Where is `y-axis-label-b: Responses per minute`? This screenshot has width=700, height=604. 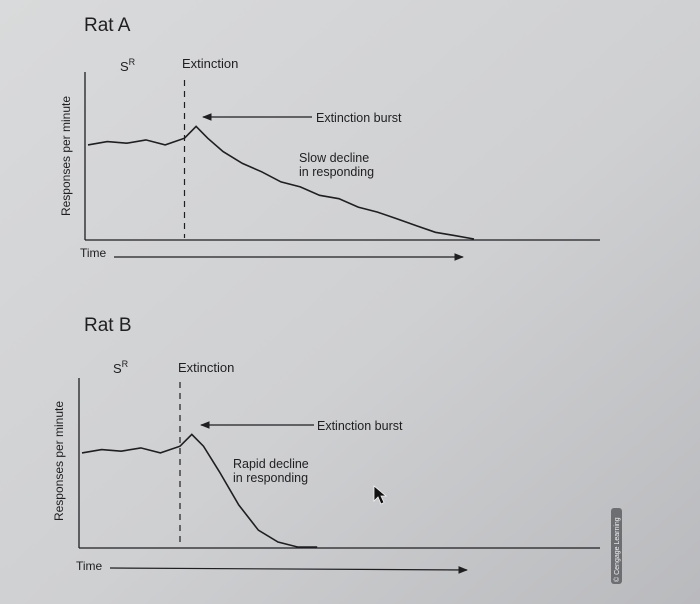 y-axis-label-b: Responses per minute is located at coordinates (59, 461).